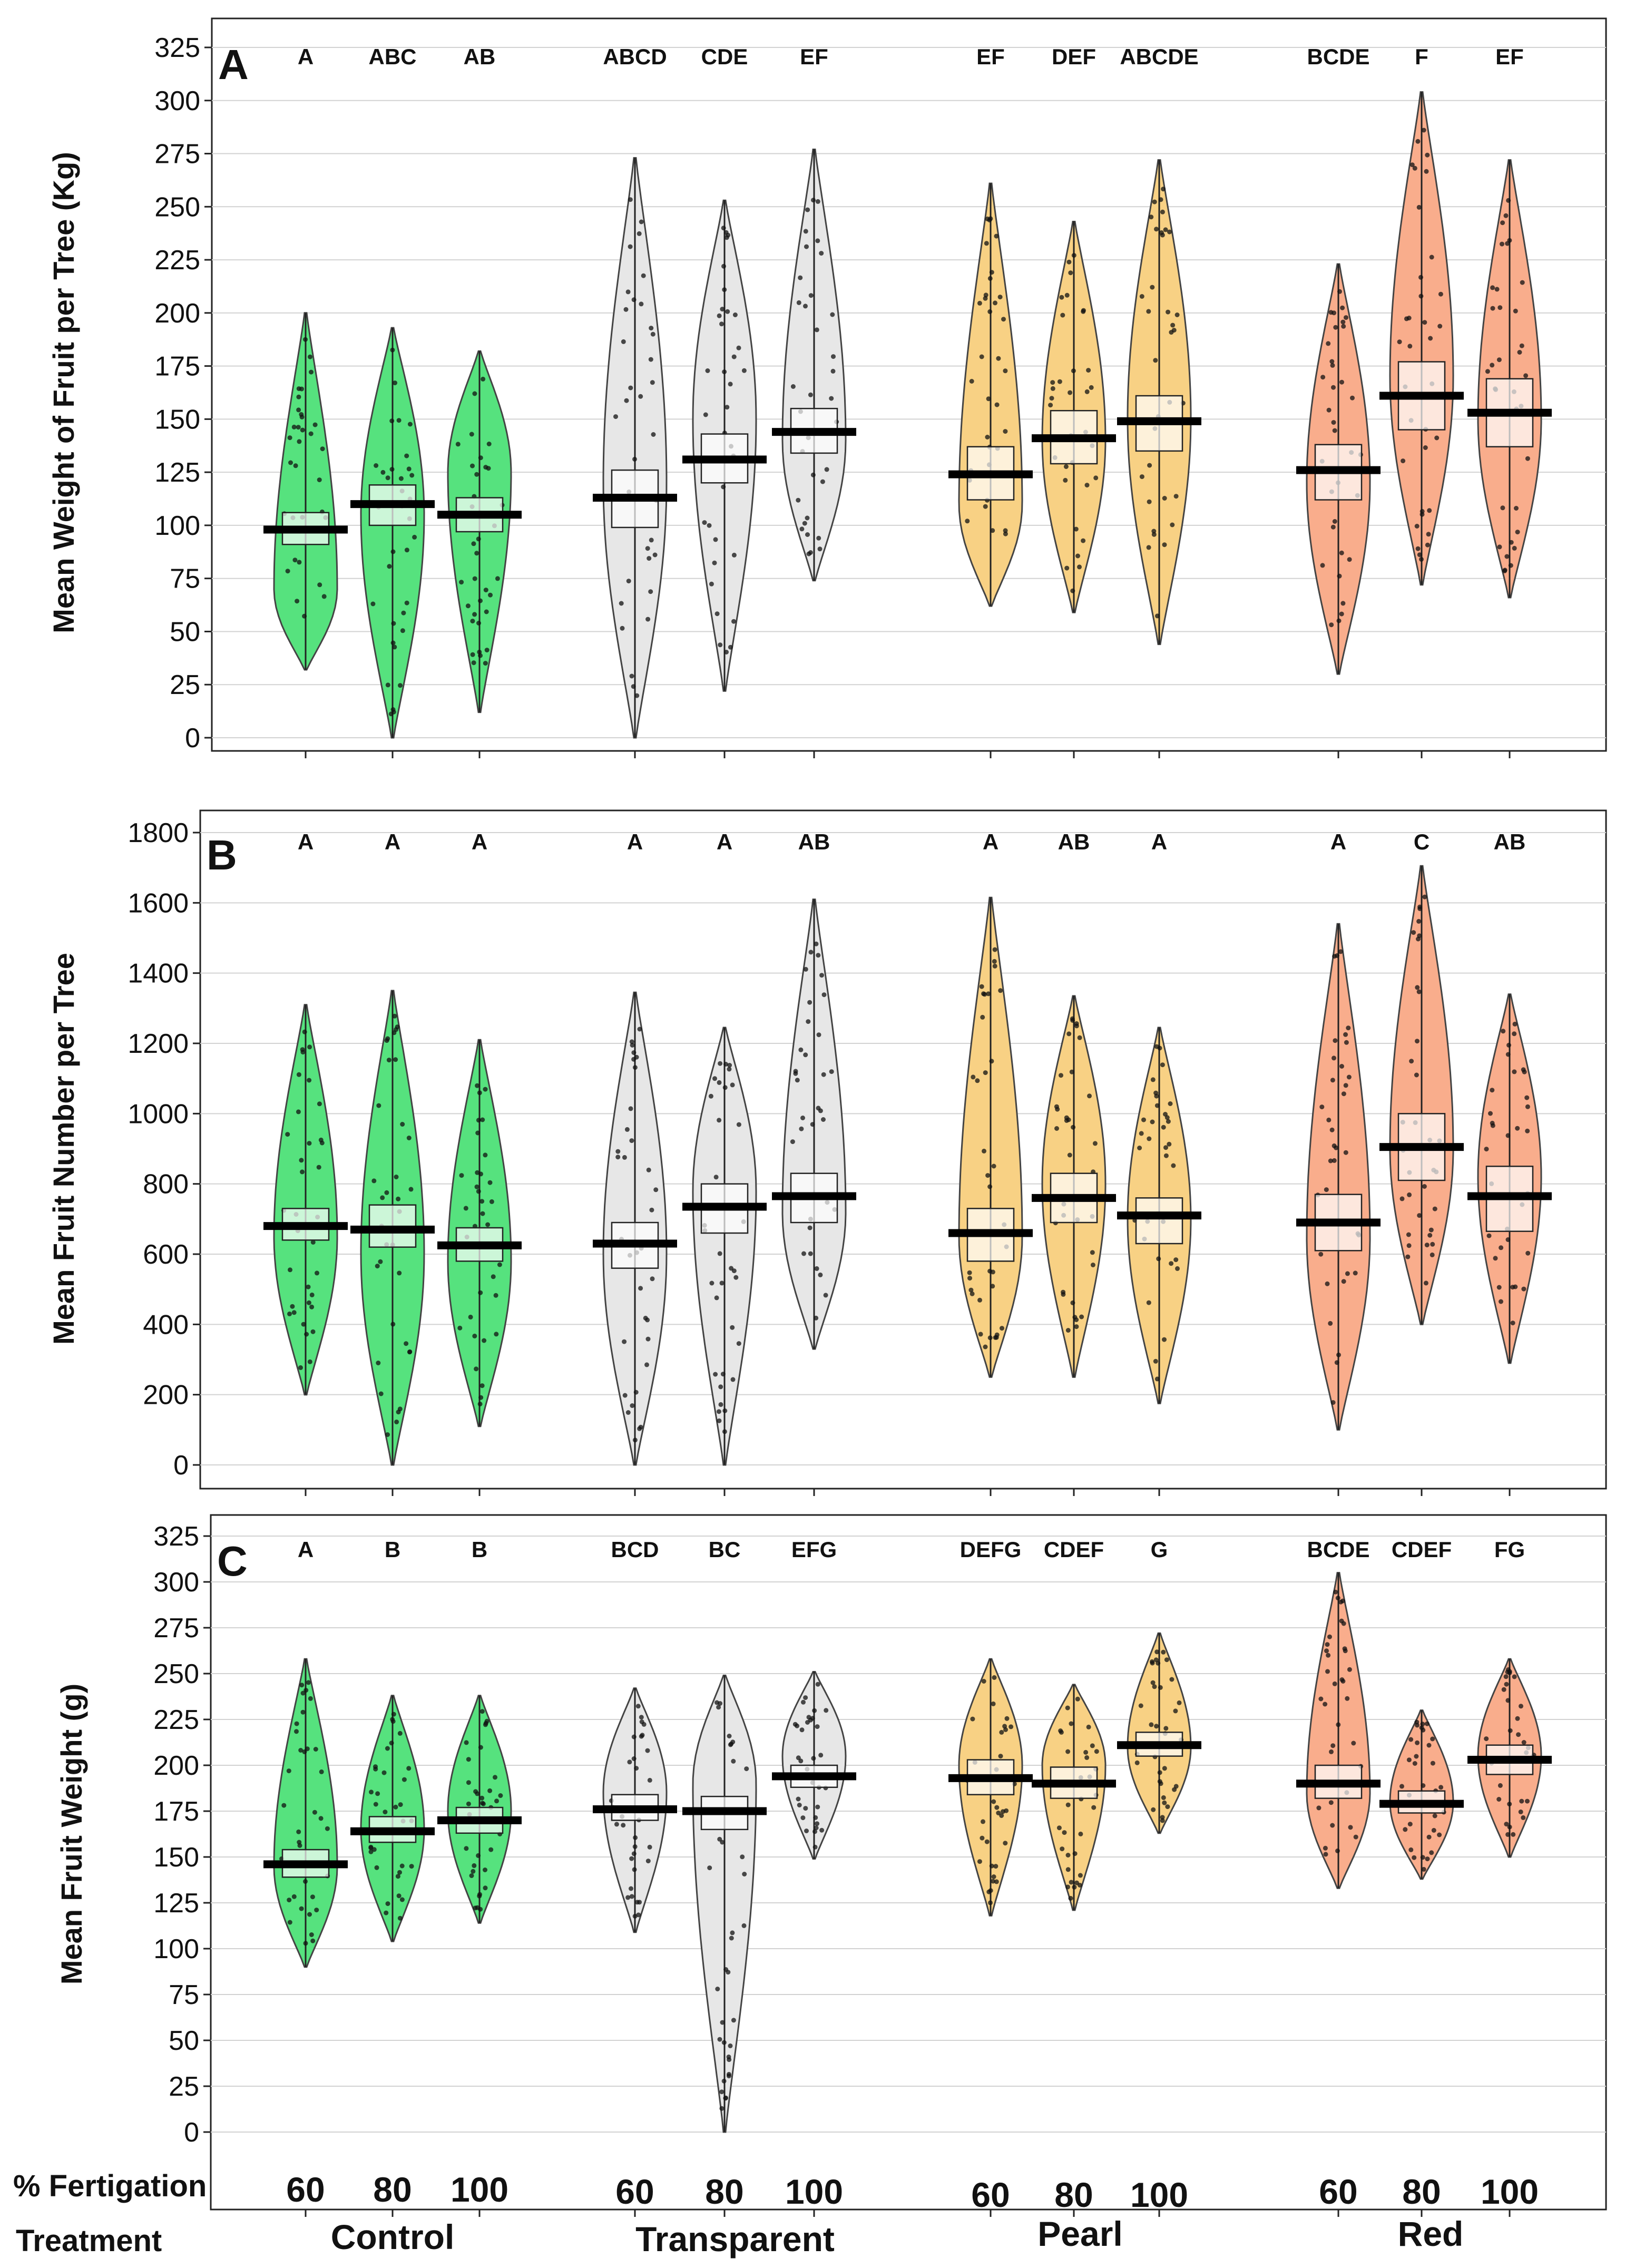  Describe the element at coordinates (110, 2186) in the screenshot. I see `fertigation-axis-title: % Fertigation` at that location.